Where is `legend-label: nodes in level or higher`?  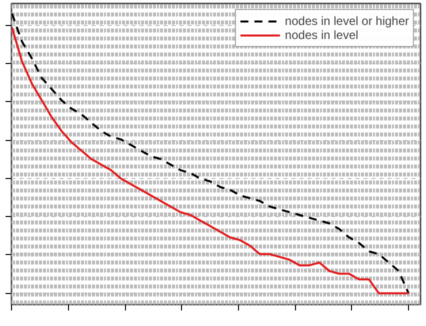 legend-label: nodes in level or higher is located at coordinates (346, 21).